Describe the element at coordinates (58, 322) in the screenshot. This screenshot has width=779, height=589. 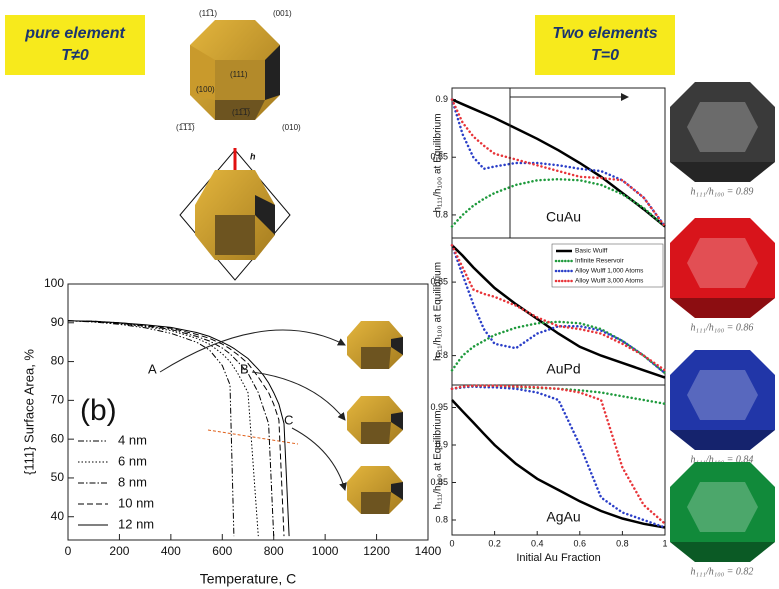
I see `y-tick-label: 90` at that location.